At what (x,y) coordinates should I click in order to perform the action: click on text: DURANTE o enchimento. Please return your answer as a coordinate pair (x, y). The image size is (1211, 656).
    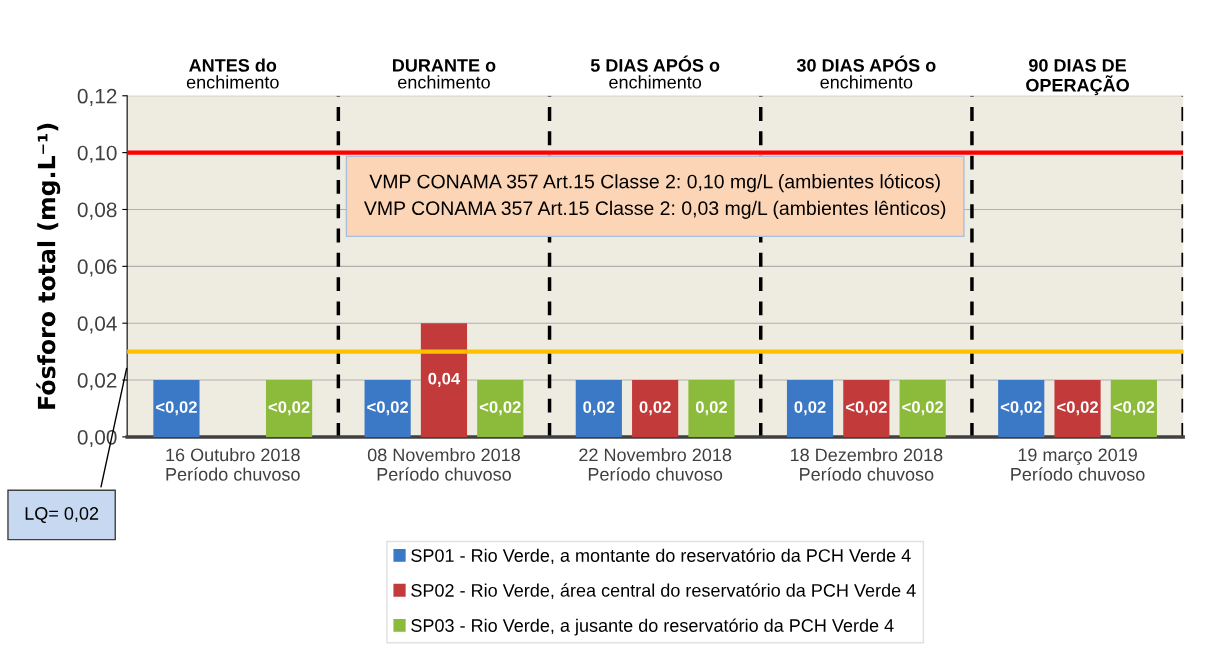
    Looking at the image, I should click on (444, 74).